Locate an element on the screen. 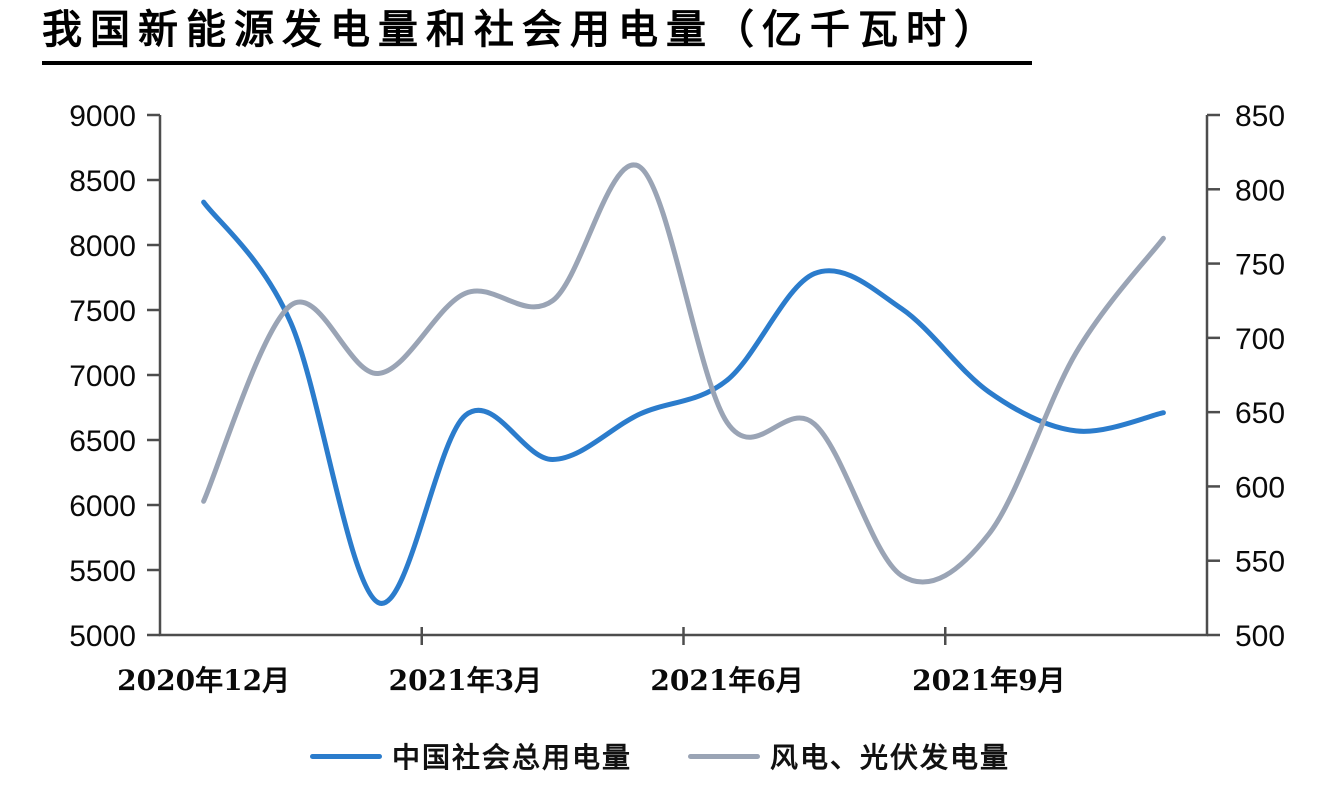  right-axis-tick-label: 500 is located at coordinates (1260, 636).